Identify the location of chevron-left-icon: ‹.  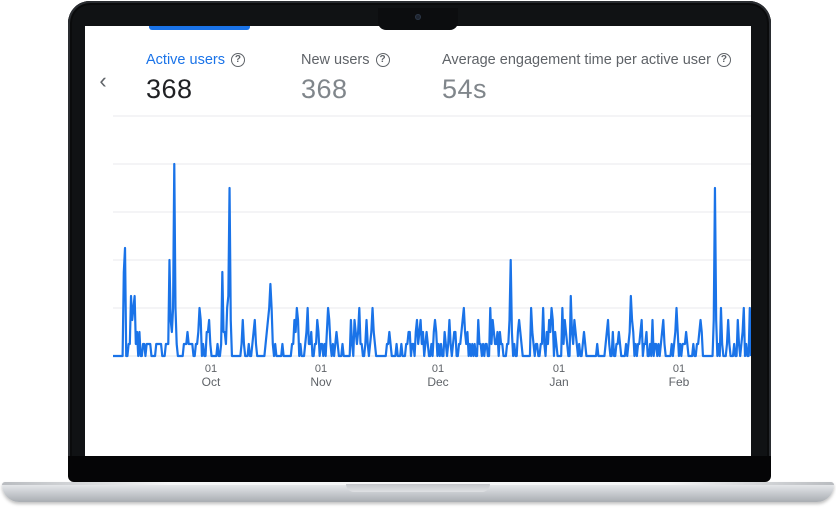
(103, 80).